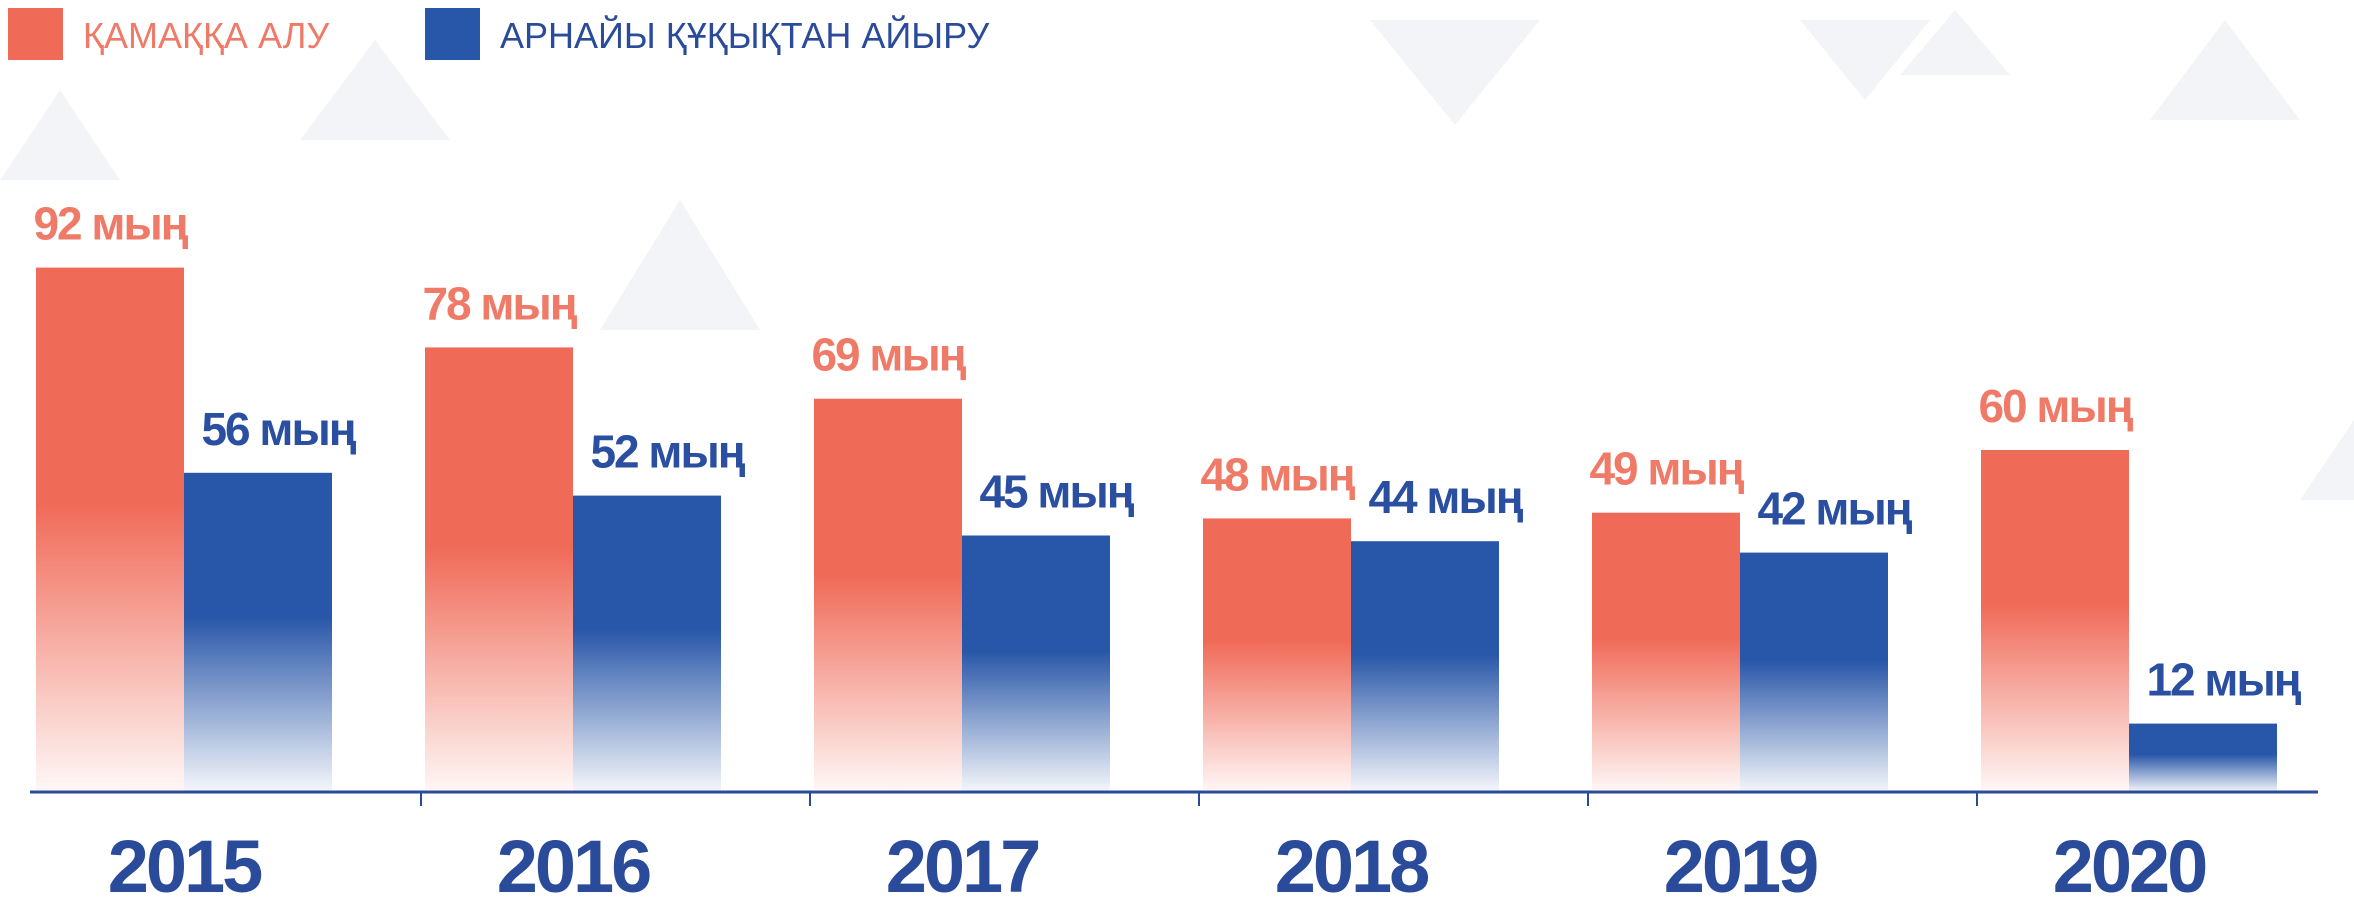 This screenshot has width=2354, height=907. What do you see at coordinates (278, 429) in the screenshot?
I see `value-label: 56 мың` at bounding box center [278, 429].